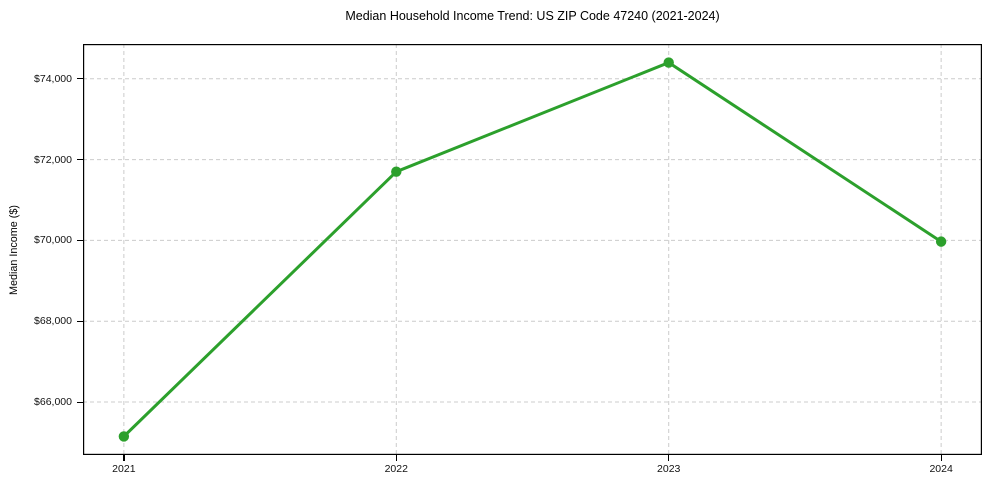  What do you see at coordinates (53, 159) in the screenshot?
I see `y-tick-label: $72,000` at bounding box center [53, 159].